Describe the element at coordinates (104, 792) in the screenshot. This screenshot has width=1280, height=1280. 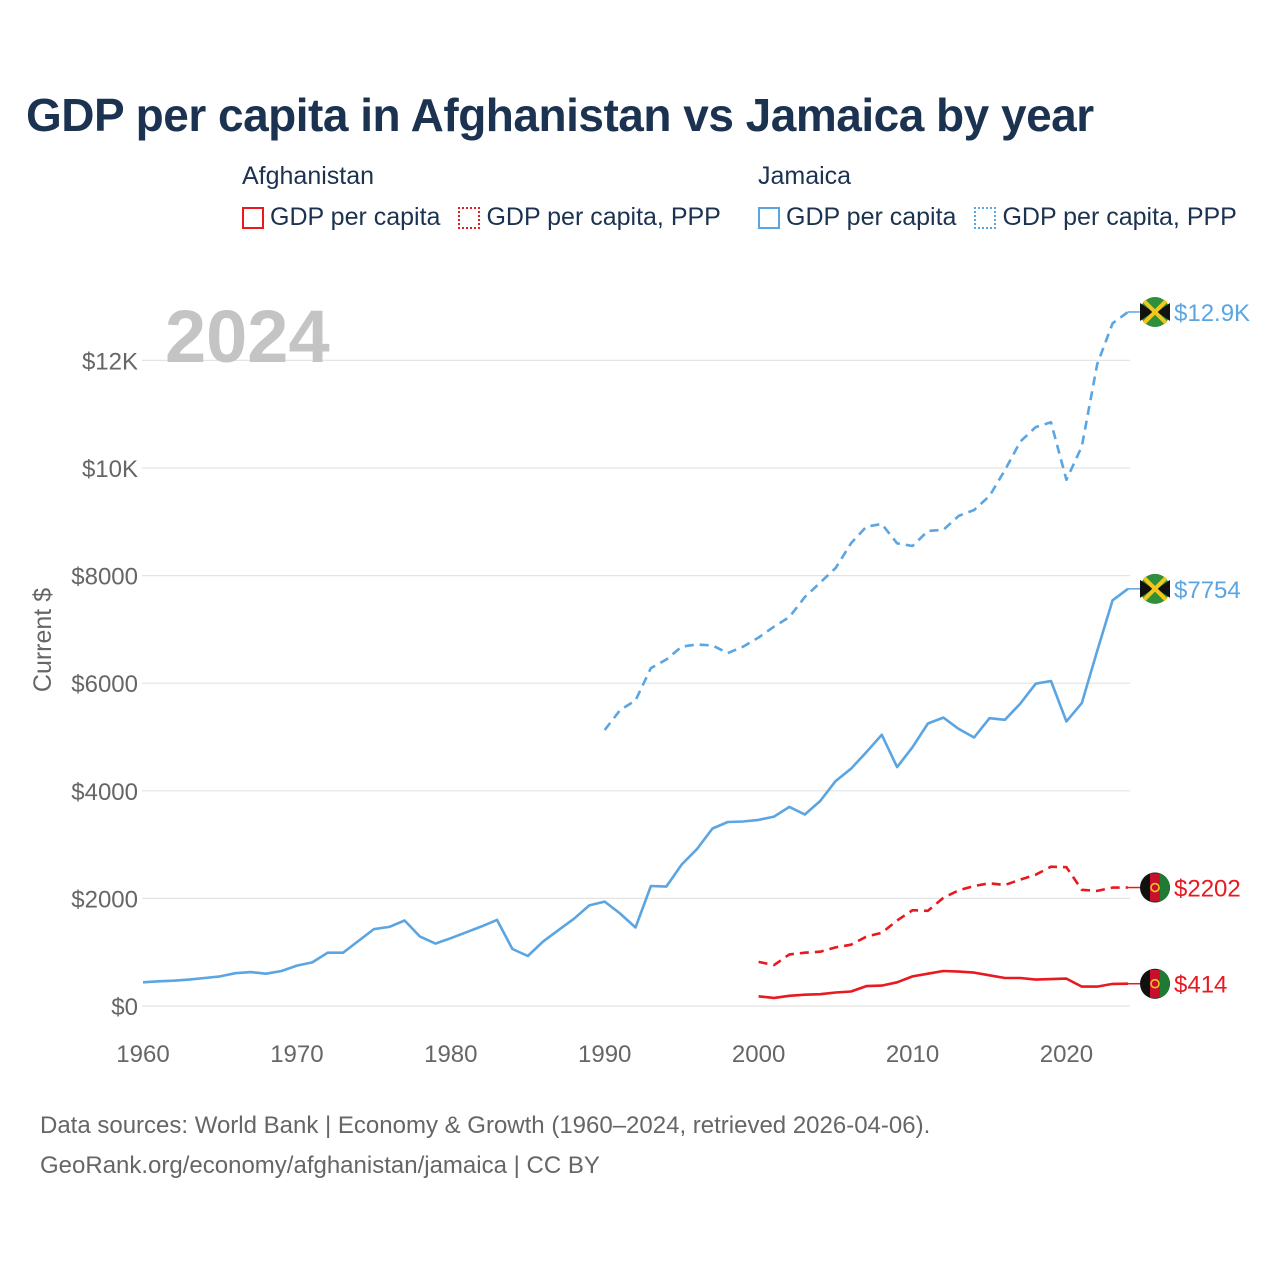
I see `y-tick-label: $4000` at that location.